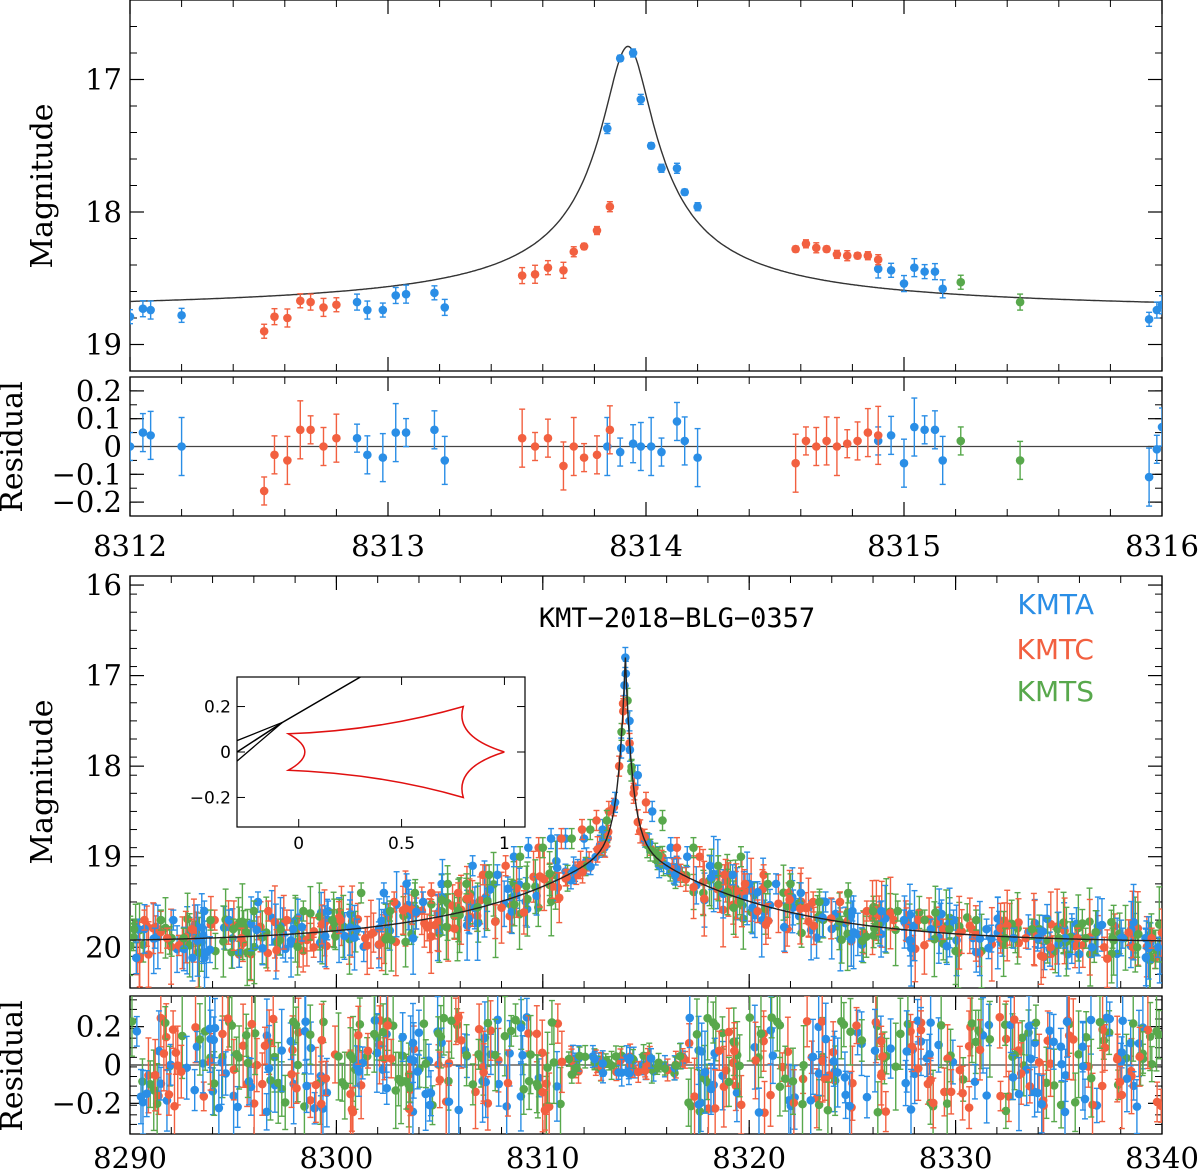 Image resolution: width=1200 pixels, height=1172 pixels. I want to click on y-tick-label-0: 16, so click(103, 585).